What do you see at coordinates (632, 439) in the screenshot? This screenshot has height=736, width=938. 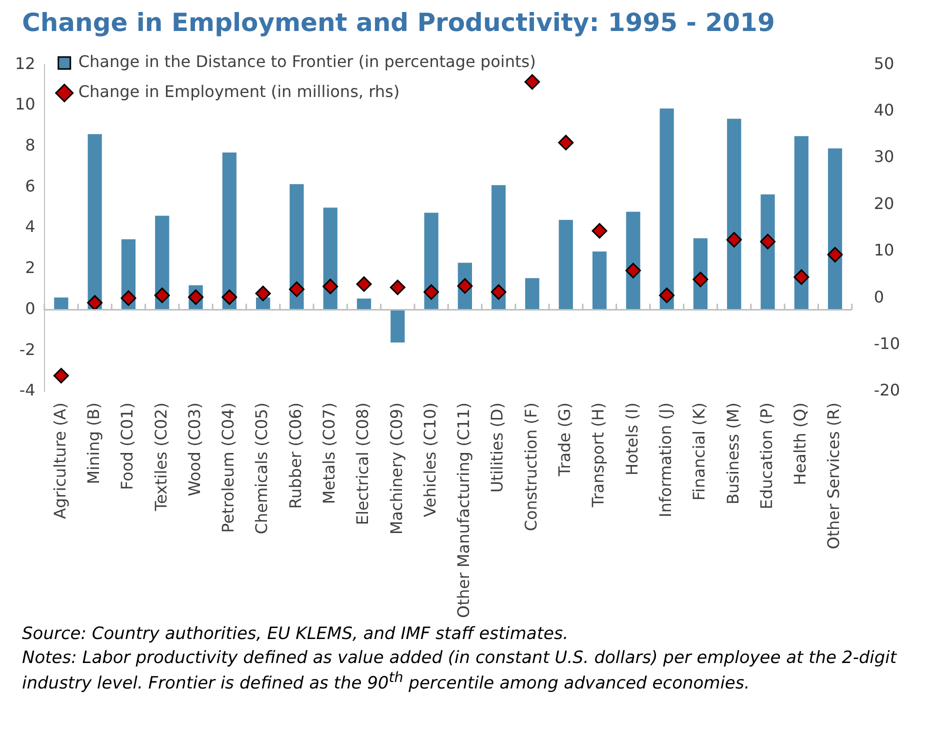 I see `x-tick-label: Hotels (I)` at bounding box center [632, 439].